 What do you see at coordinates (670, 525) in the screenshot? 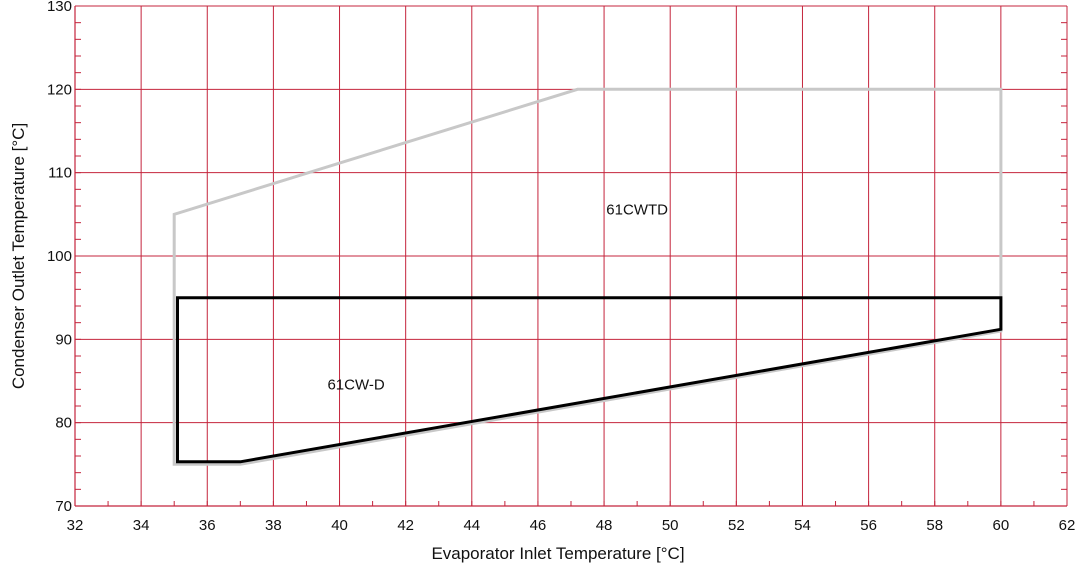
I see `x-tick-label: 50` at bounding box center [670, 525].